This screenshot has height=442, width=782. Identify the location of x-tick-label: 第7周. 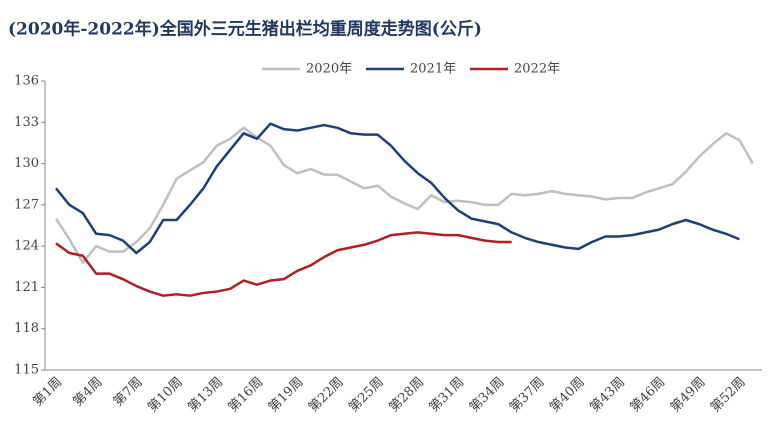
(128, 392).